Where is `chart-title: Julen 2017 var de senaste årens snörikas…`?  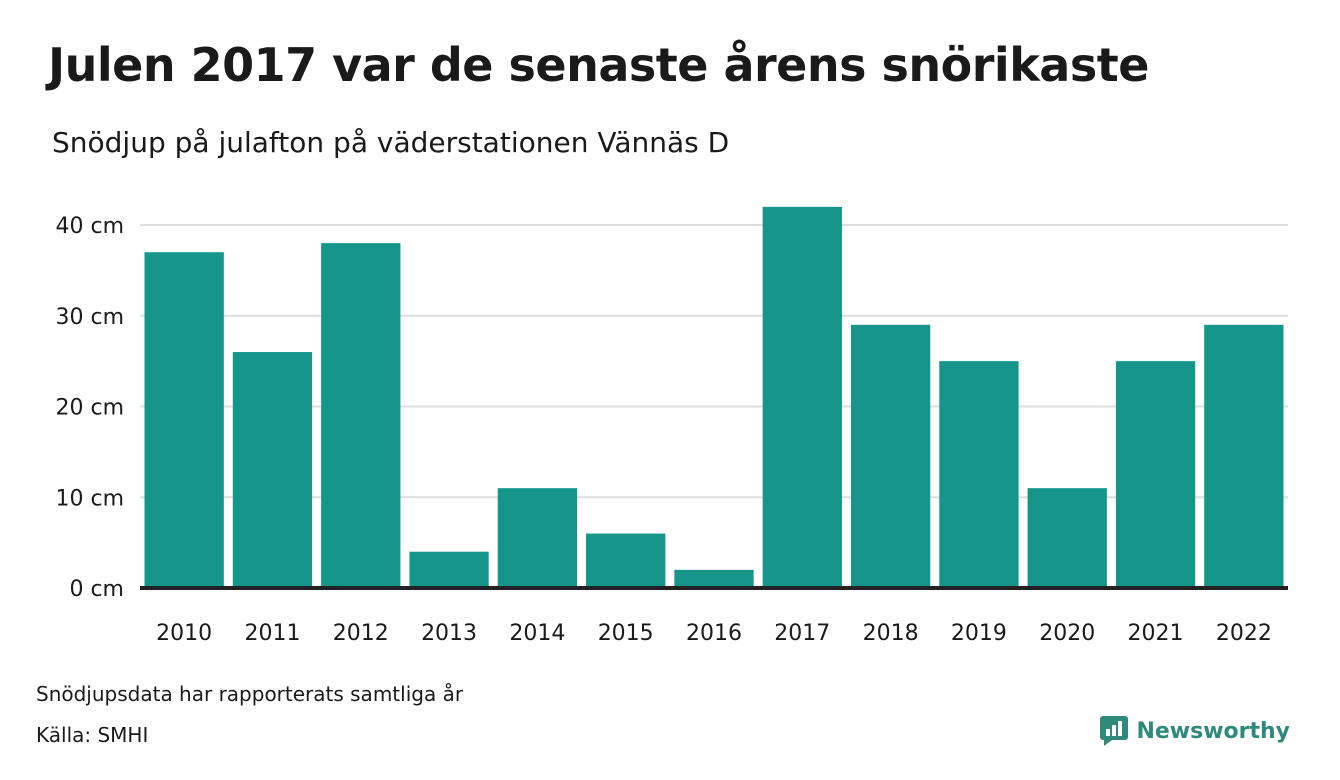
chart-title: Julen 2017 var de senaste årens snörikas… is located at coordinates (598, 65).